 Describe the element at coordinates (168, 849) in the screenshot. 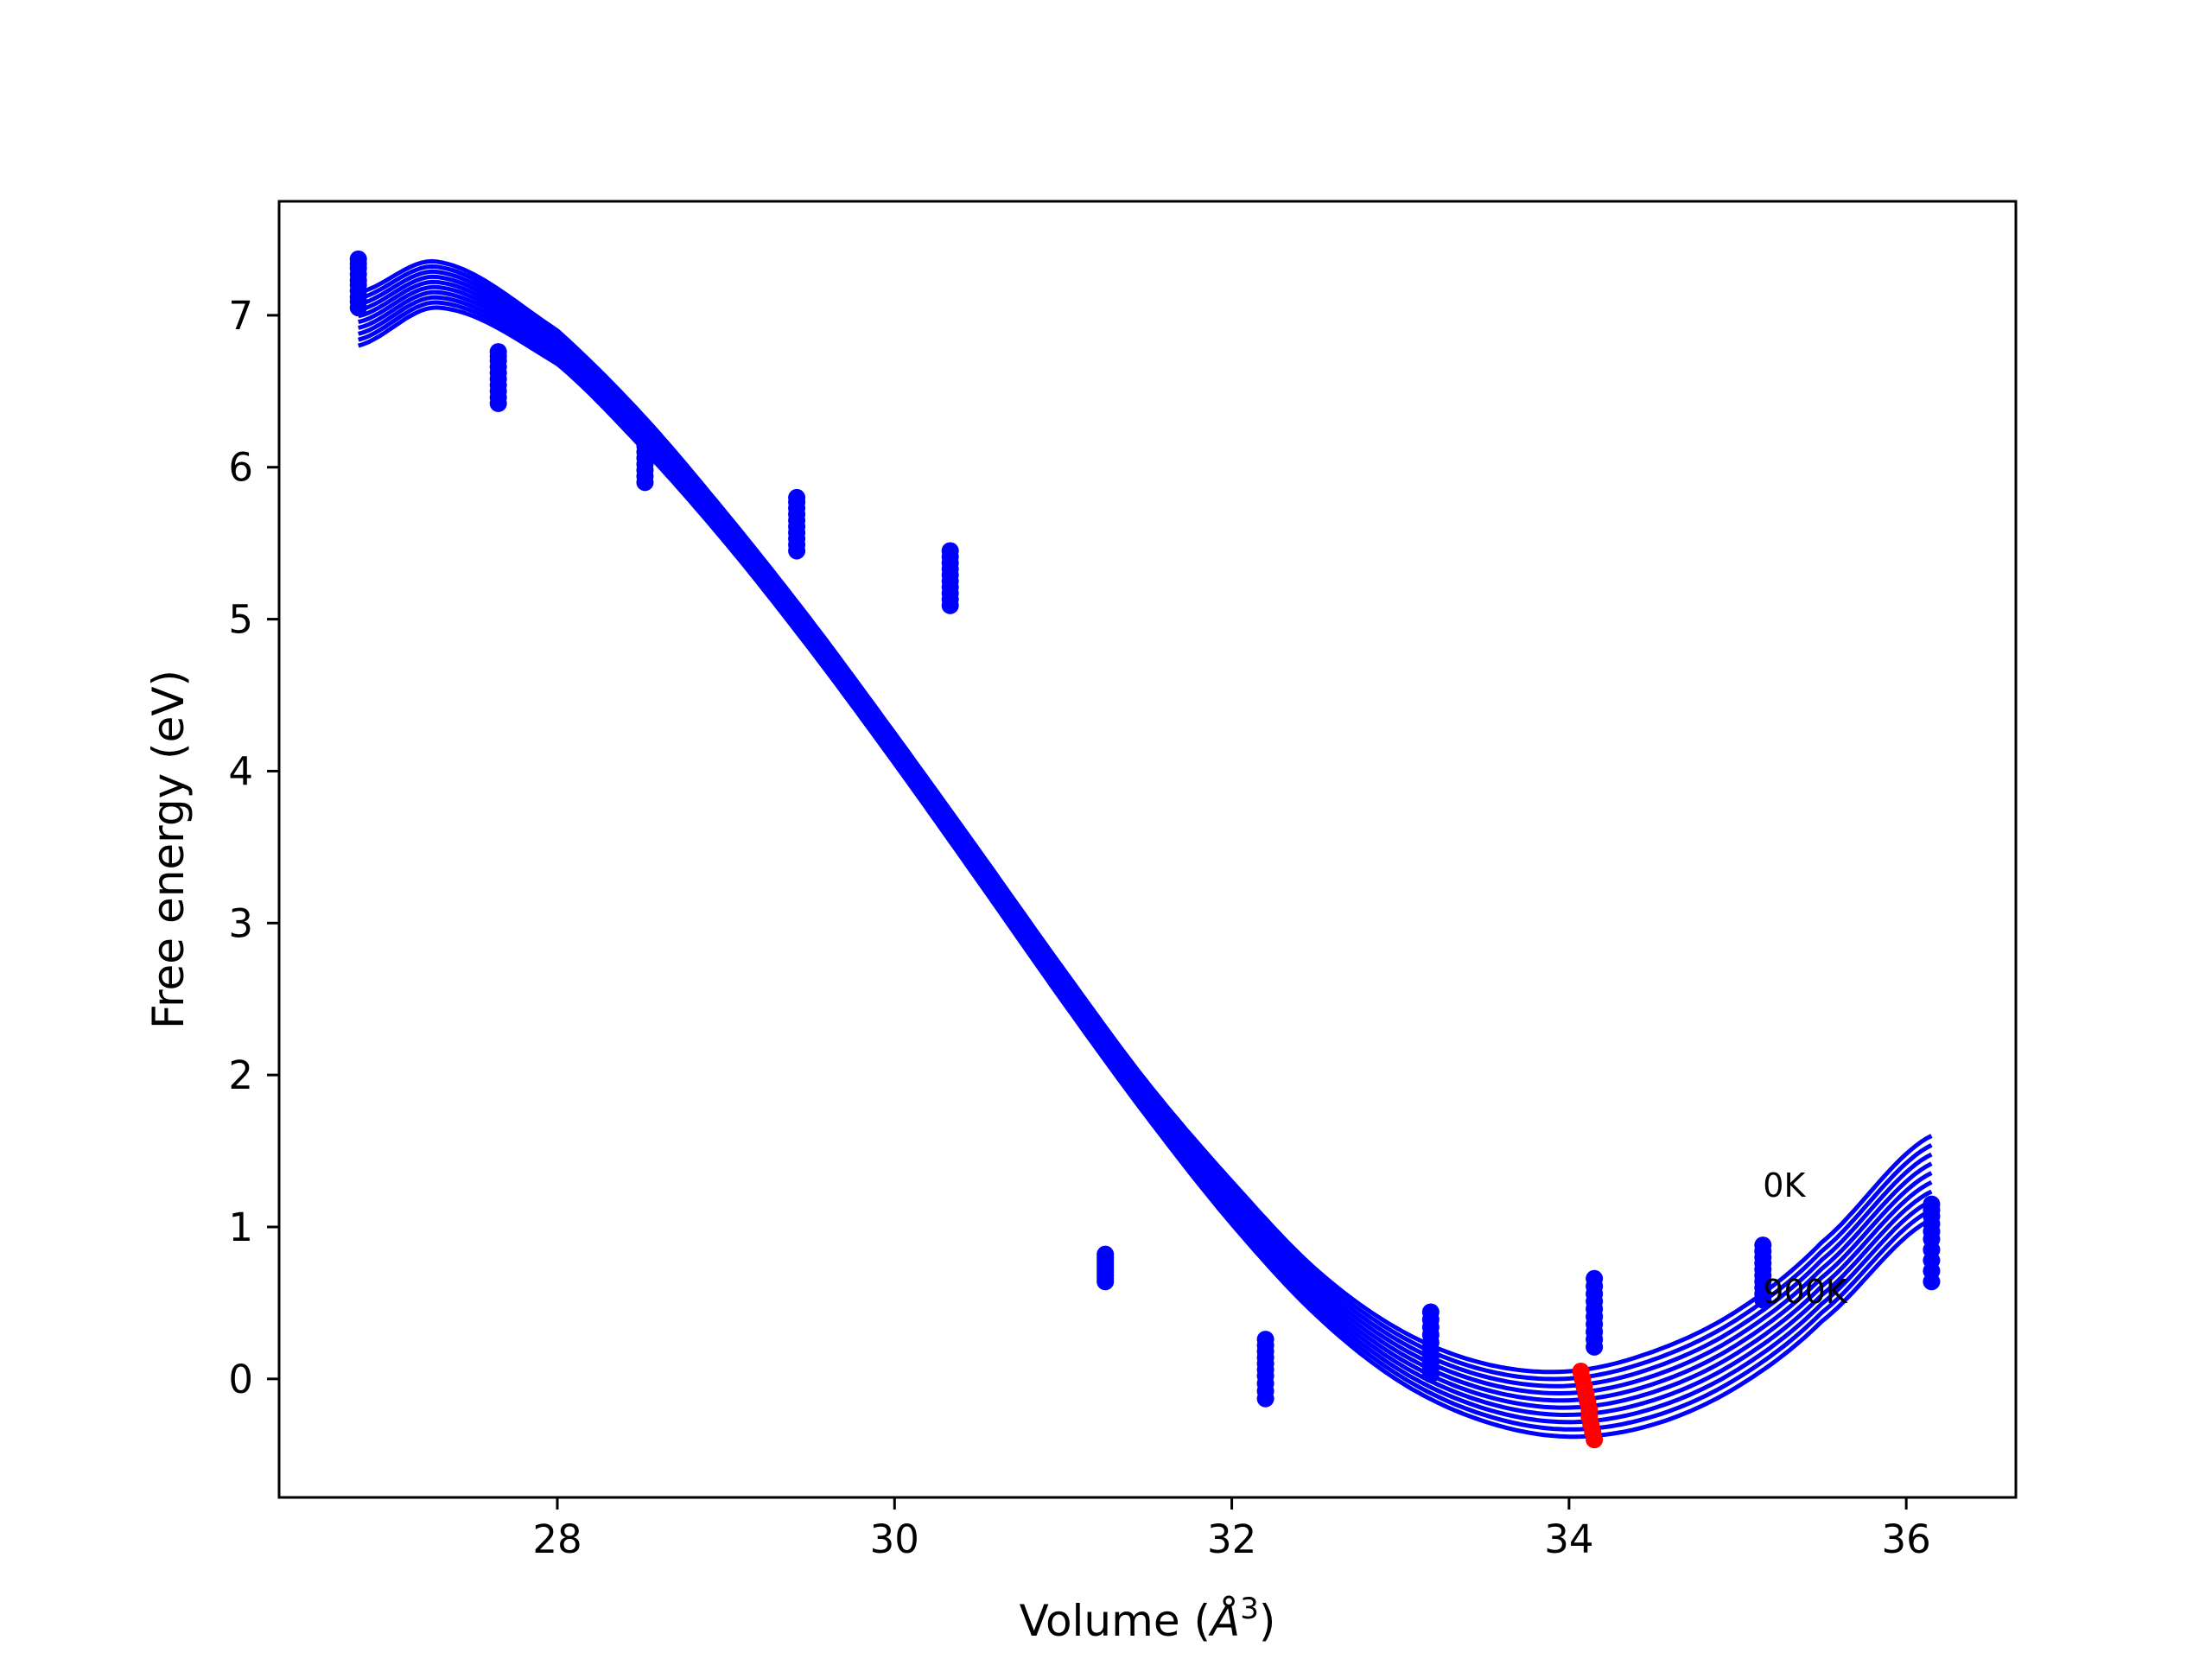

I see `y-axis-label: Free energy (eV)` at that location.